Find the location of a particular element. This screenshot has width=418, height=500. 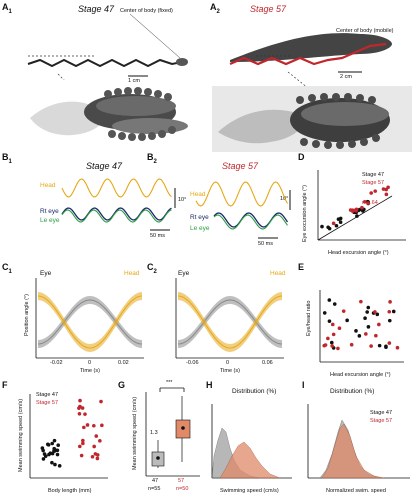

a2-com-label: Center of body (mobile) is located at coordinates (365, 31).